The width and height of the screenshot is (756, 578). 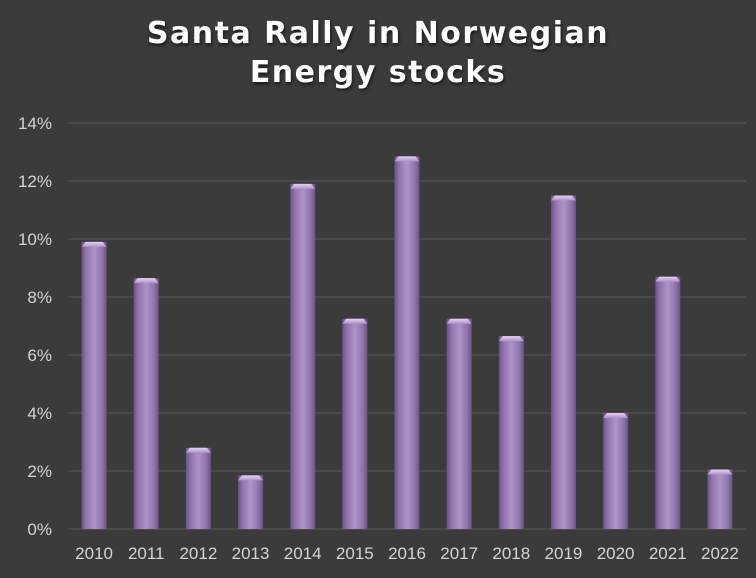 I want to click on x-tick-label-2014: 2014, so click(x=303, y=553).